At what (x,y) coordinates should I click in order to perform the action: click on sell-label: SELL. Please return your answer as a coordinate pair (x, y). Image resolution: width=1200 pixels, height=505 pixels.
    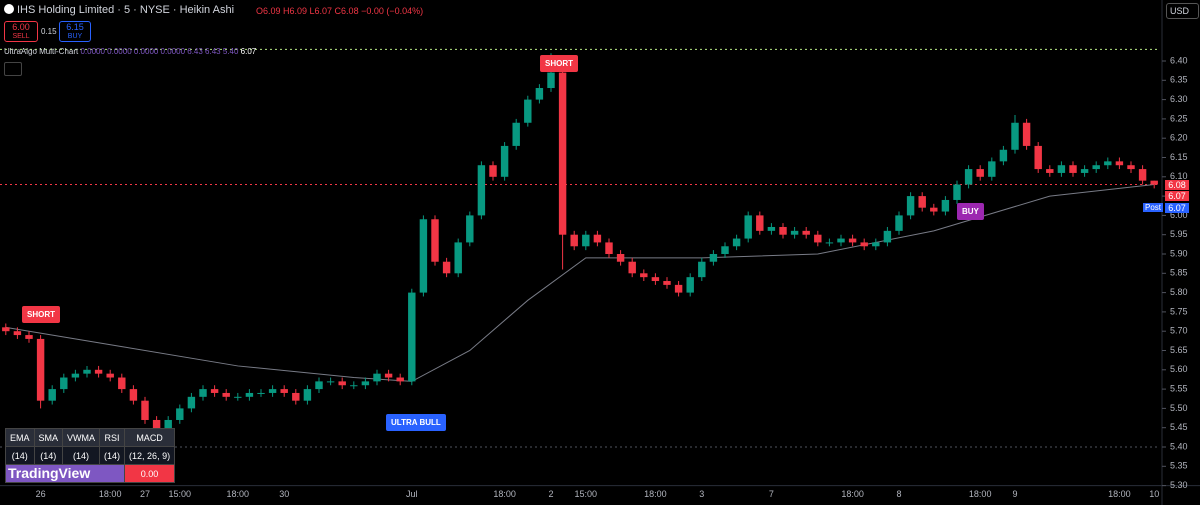
    Looking at the image, I should click on (21, 36).